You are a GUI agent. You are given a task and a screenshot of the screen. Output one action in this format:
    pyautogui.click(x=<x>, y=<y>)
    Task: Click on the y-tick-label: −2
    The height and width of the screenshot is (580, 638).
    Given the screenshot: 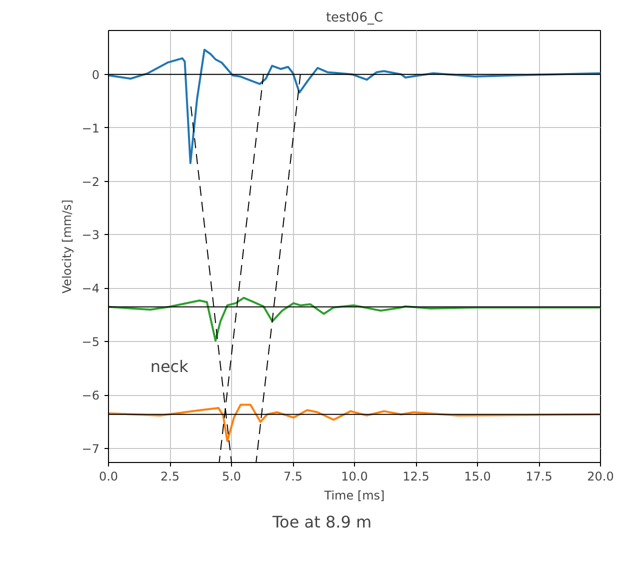 What is the action you would take?
    pyautogui.click(x=91, y=181)
    